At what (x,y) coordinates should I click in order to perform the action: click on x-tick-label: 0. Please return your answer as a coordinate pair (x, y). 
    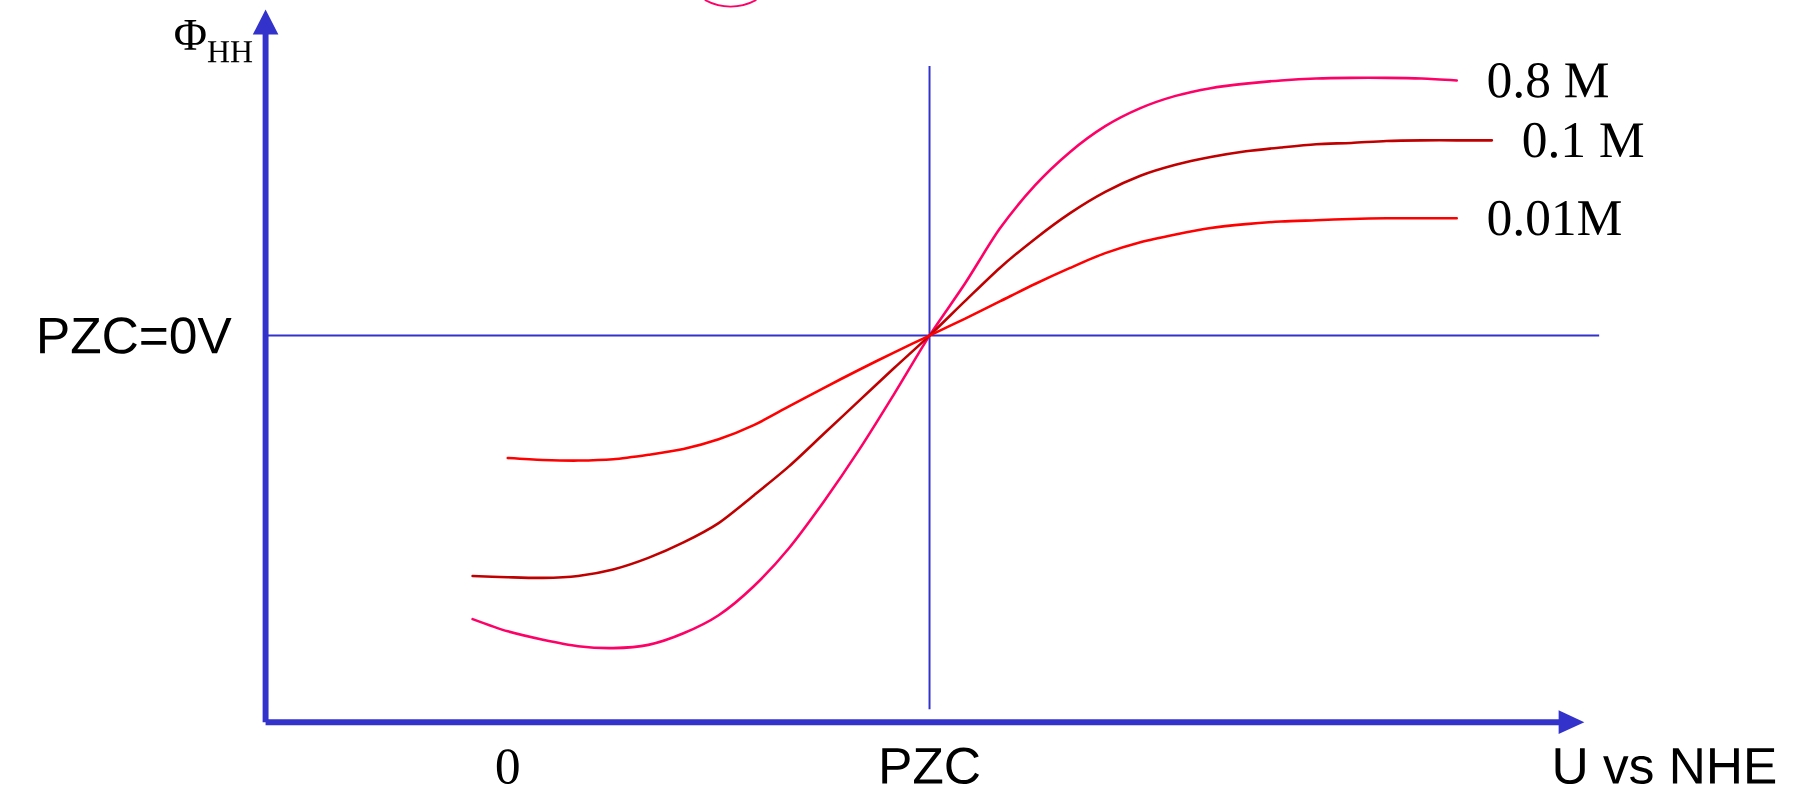
    Looking at the image, I should click on (507, 766).